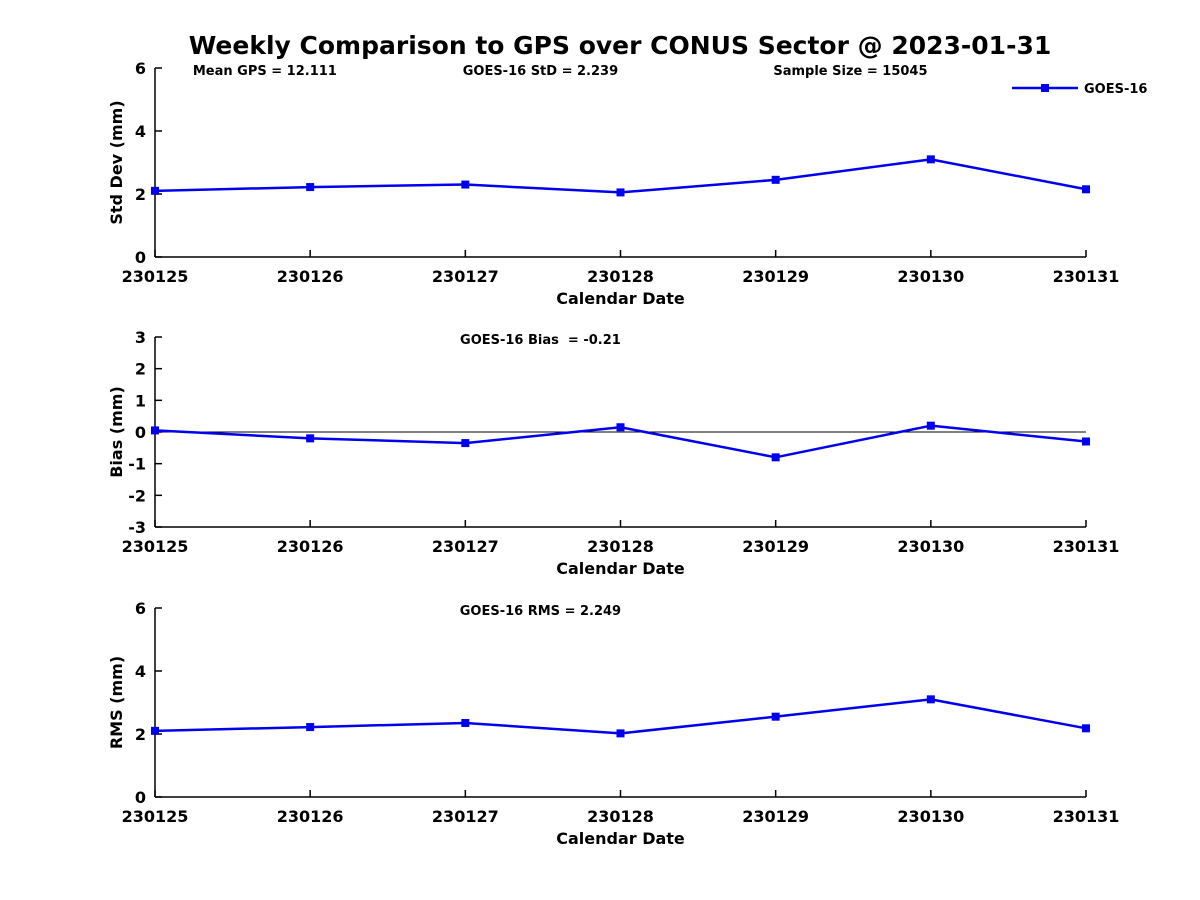  I want to click on legend: GOES-16, so click(1079, 89).